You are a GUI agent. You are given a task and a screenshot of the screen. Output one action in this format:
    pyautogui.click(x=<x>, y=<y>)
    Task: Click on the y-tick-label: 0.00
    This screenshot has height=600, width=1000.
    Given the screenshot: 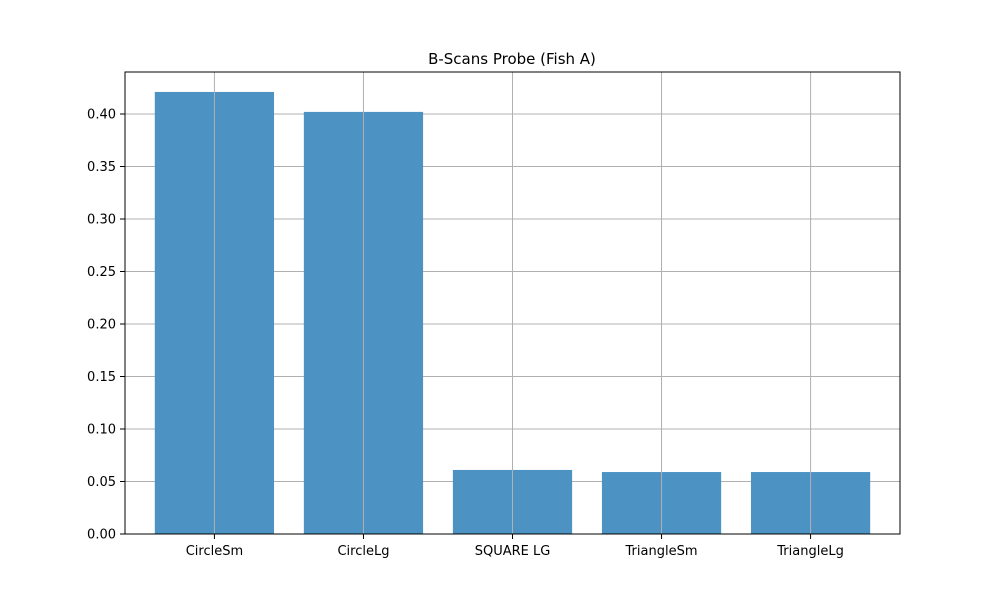 What is the action you would take?
    pyautogui.click(x=101, y=535)
    